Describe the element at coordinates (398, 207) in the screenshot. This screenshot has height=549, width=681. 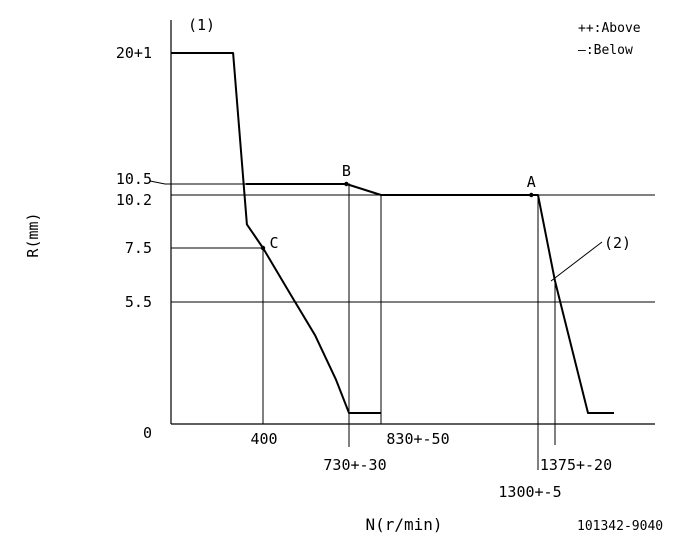
I see `marked-points: A B C` at that location.